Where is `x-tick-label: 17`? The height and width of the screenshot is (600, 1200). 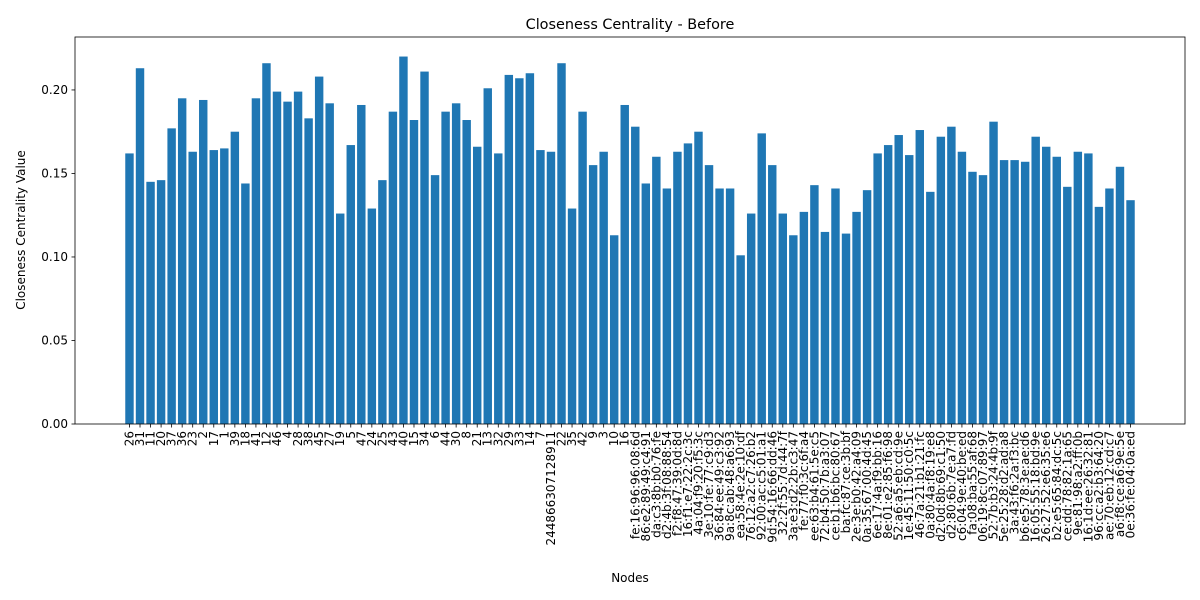
x-tick-label: 17 is located at coordinates (214, 438).